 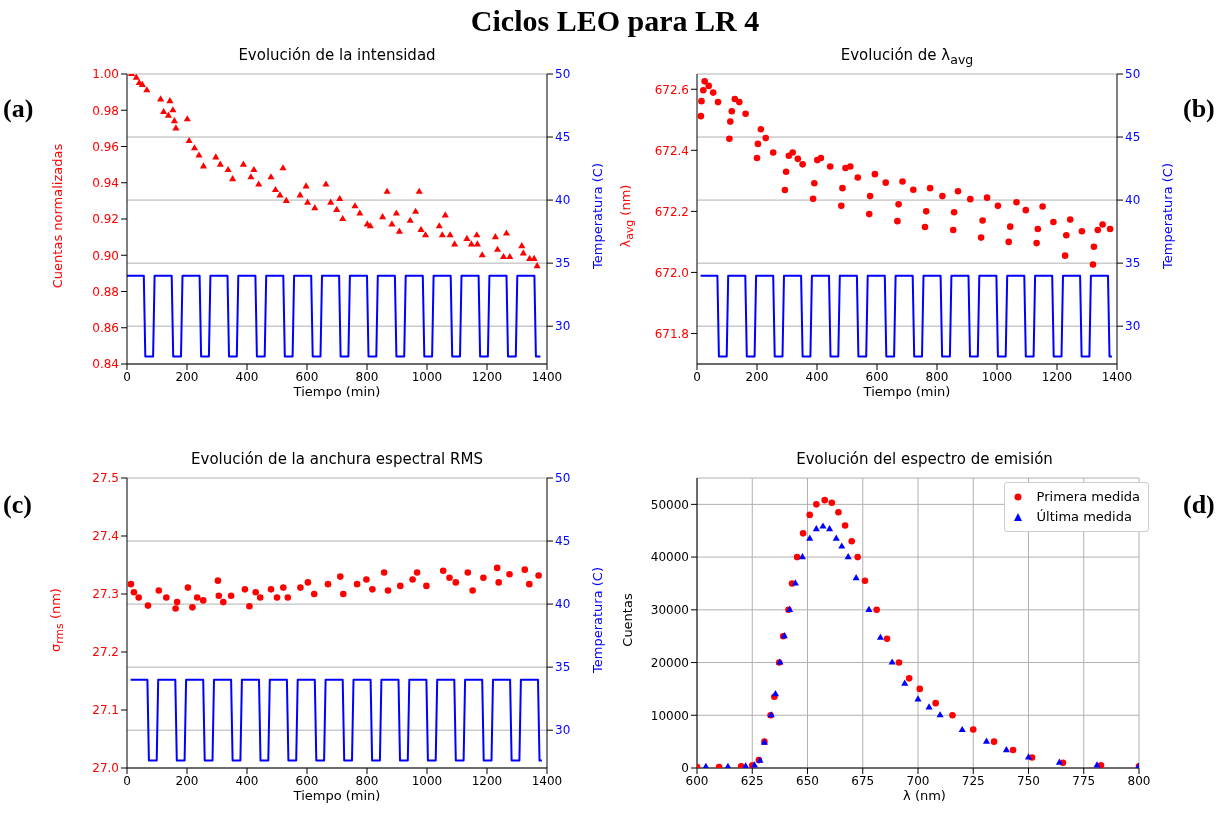 I want to click on y-tick-label: 20000, so click(x=669, y=662).